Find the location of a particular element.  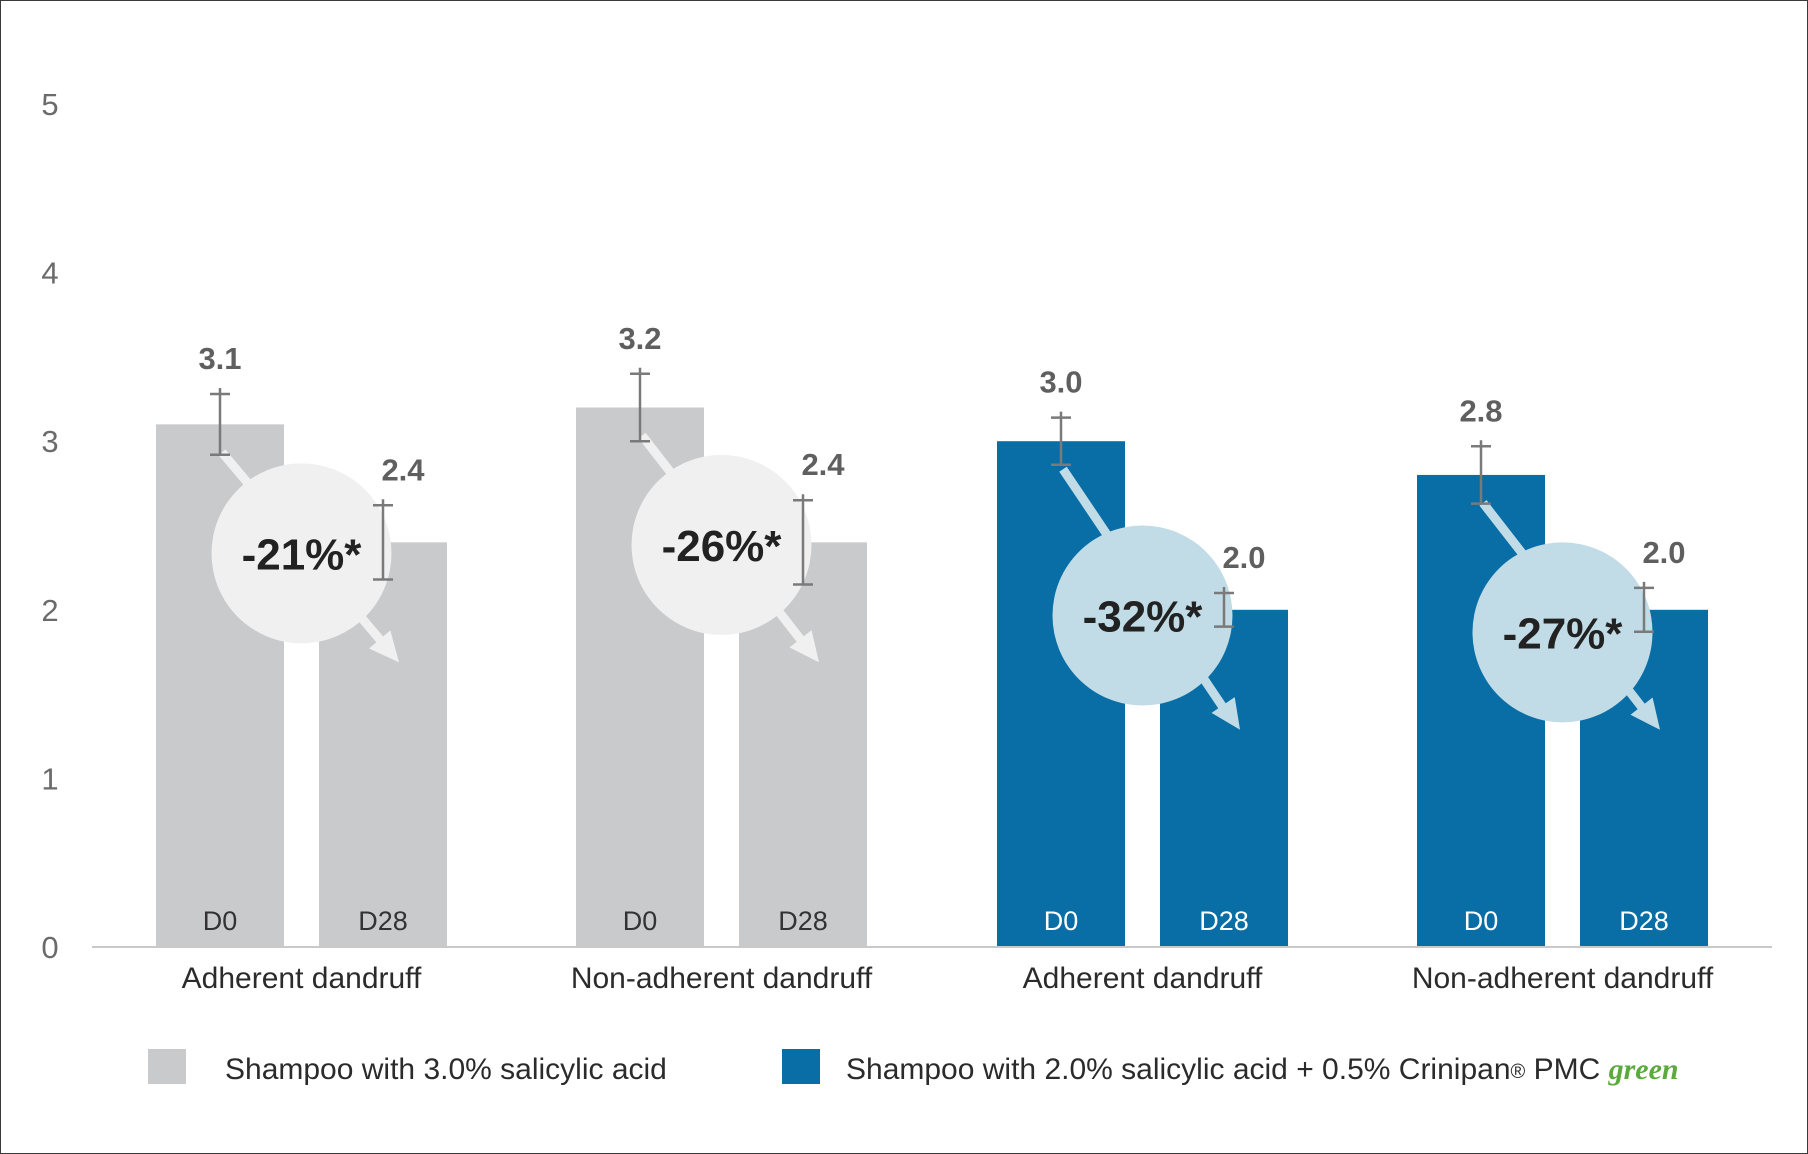

change-percent-label: -32%* is located at coordinates (1143, 617).